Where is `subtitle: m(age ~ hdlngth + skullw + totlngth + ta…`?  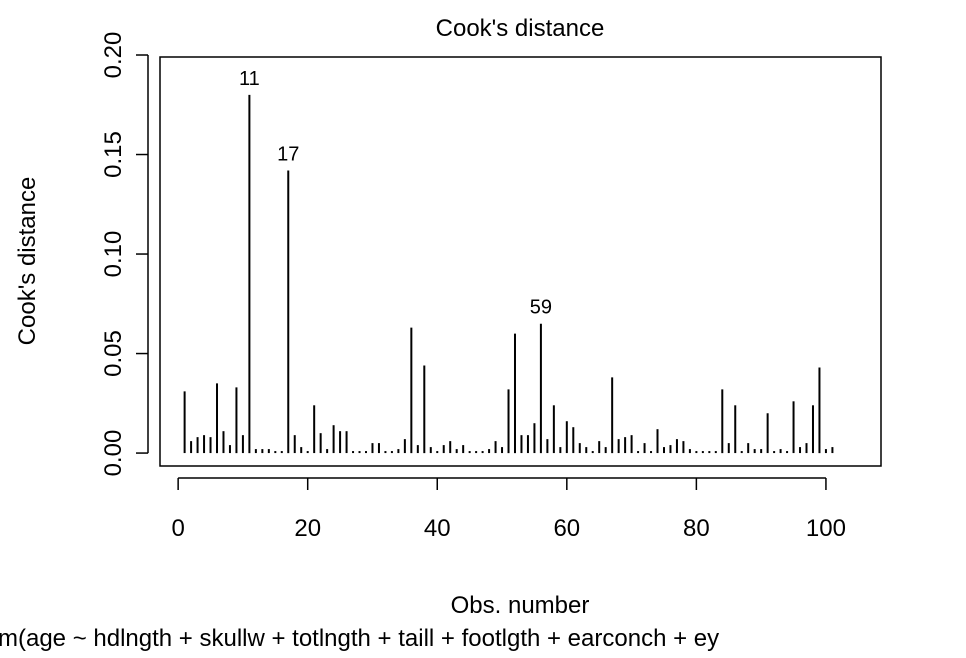 subtitle: m(age ~ hdlngth + skullw + totlngth + ta… is located at coordinates (359, 638).